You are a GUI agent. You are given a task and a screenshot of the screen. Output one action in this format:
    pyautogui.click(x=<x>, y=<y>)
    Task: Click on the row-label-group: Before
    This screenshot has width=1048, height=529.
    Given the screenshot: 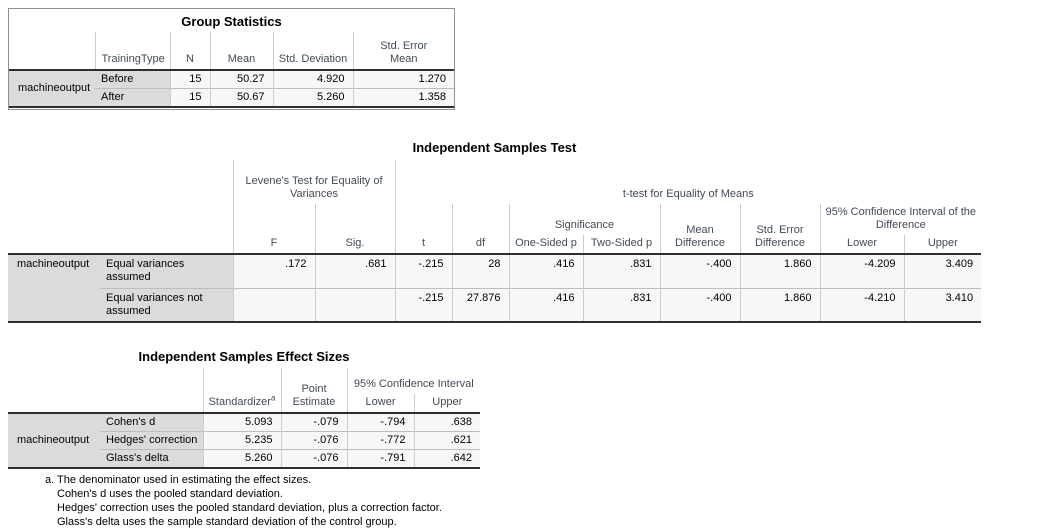 What is the action you would take?
    pyautogui.click(x=132, y=79)
    